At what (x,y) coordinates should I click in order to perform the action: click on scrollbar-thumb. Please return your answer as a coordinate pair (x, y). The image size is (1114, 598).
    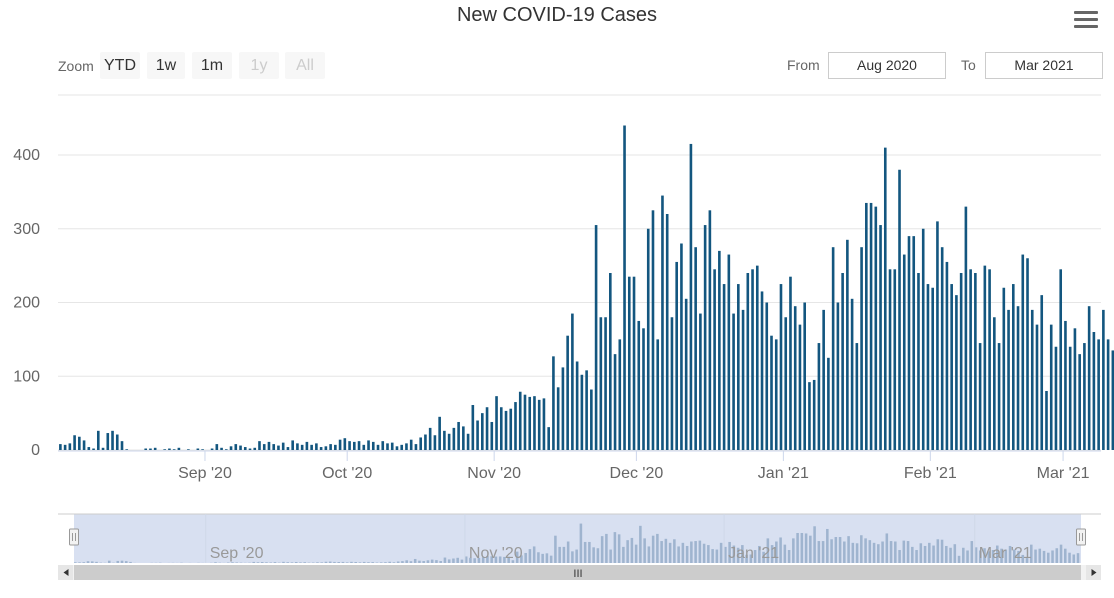
    Looking at the image, I should click on (577, 572).